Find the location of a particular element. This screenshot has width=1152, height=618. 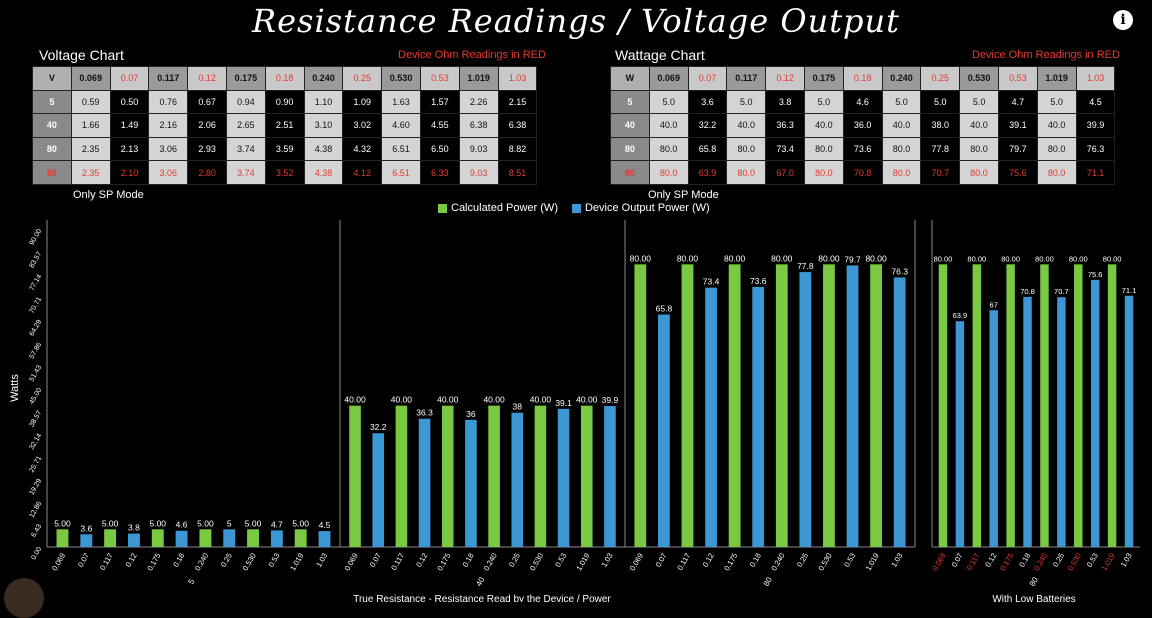

avatar is located at coordinates (24, 598).